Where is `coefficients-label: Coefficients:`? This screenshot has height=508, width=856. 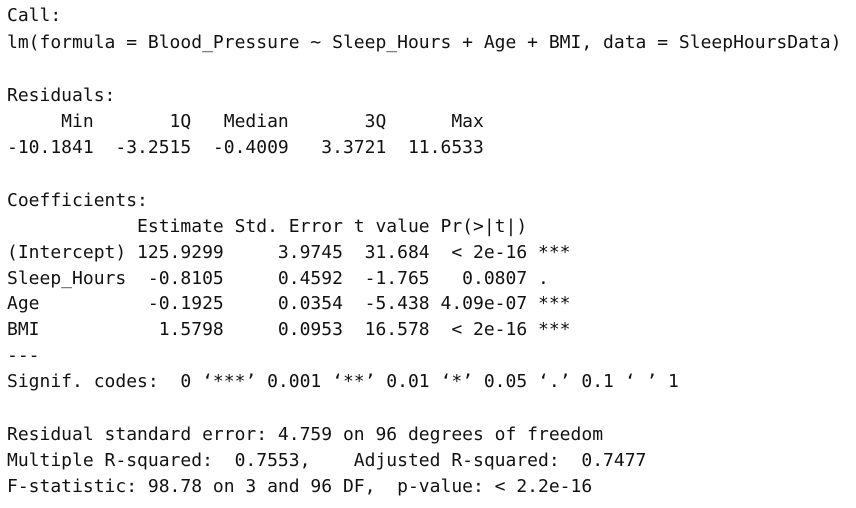 coefficients-label: Coefficients: is located at coordinates (77, 200).